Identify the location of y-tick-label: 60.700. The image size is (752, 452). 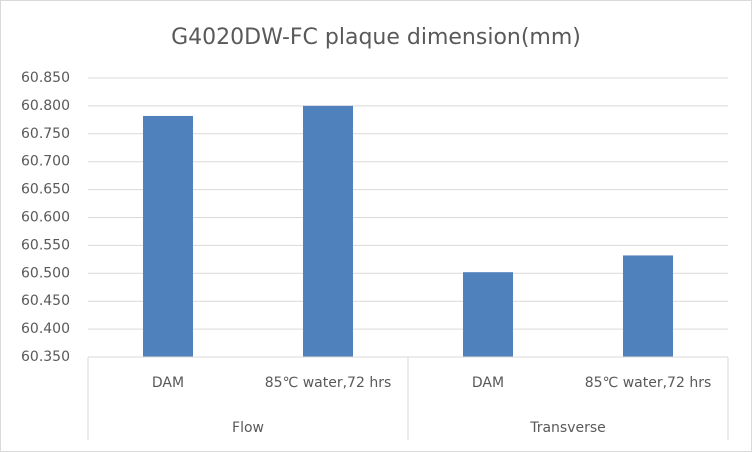
(45, 162).